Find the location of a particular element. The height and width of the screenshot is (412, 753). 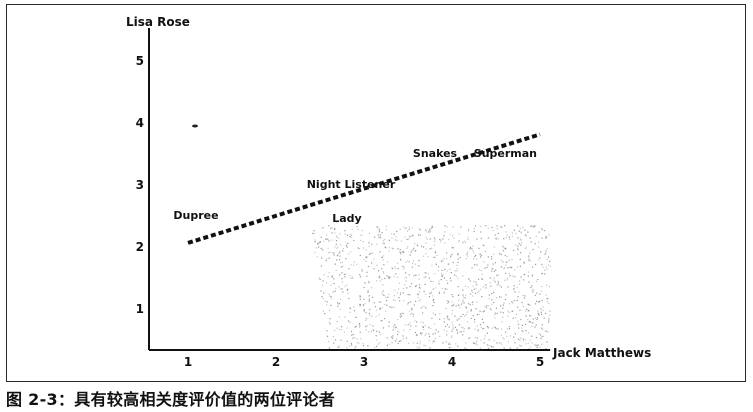

y-tick-label-2: 2 is located at coordinates (140, 247).